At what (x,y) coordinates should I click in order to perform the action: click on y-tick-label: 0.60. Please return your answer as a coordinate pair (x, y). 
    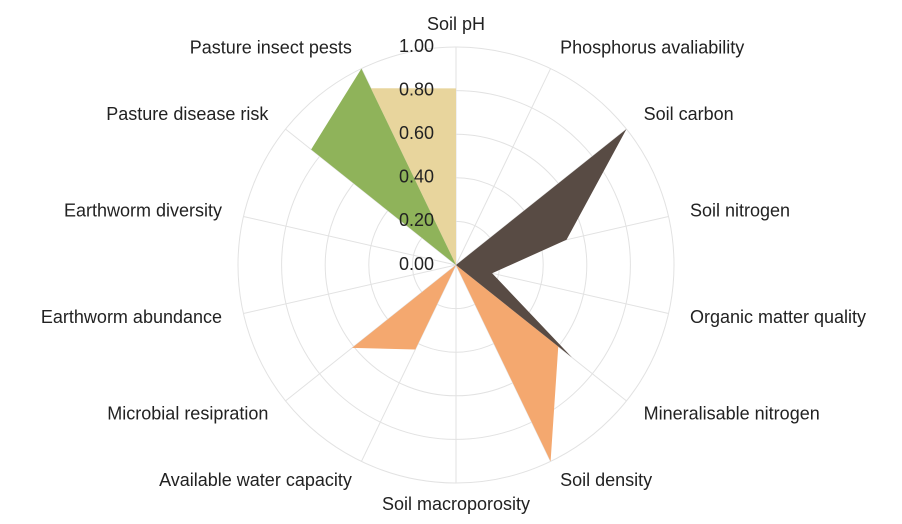
    Looking at the image, I should click on (416, 133).